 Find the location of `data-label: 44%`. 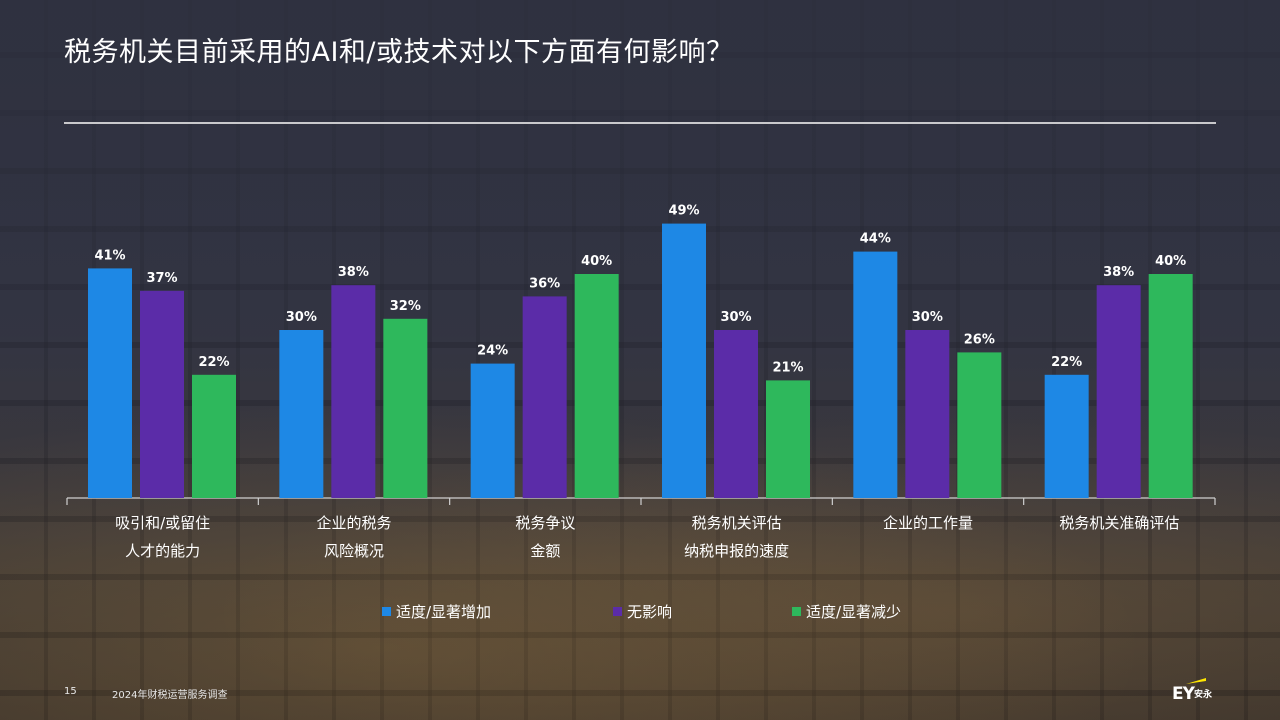

data-label: 44% is located at coordinates (875, 239).